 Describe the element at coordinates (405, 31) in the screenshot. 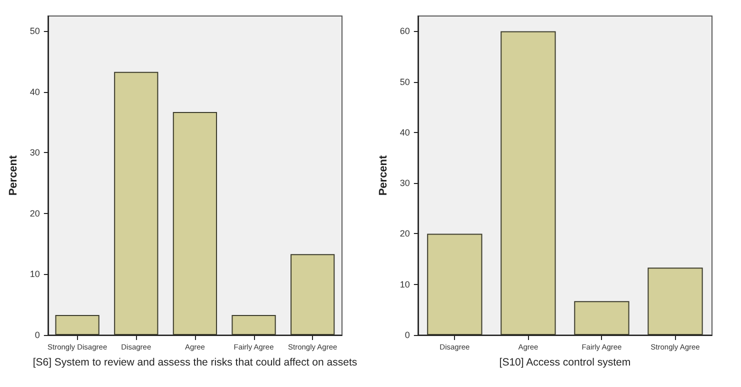

I see `y-tick-label: 60` at that location.